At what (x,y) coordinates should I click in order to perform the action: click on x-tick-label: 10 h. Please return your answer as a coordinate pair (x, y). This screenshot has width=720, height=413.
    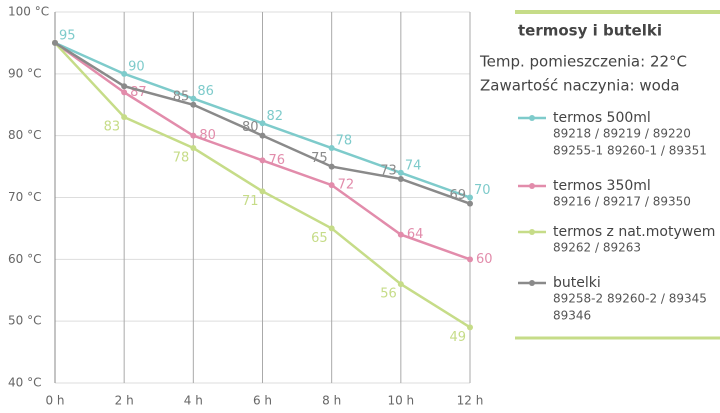
    Looking at the image, I should click on (400, 401).